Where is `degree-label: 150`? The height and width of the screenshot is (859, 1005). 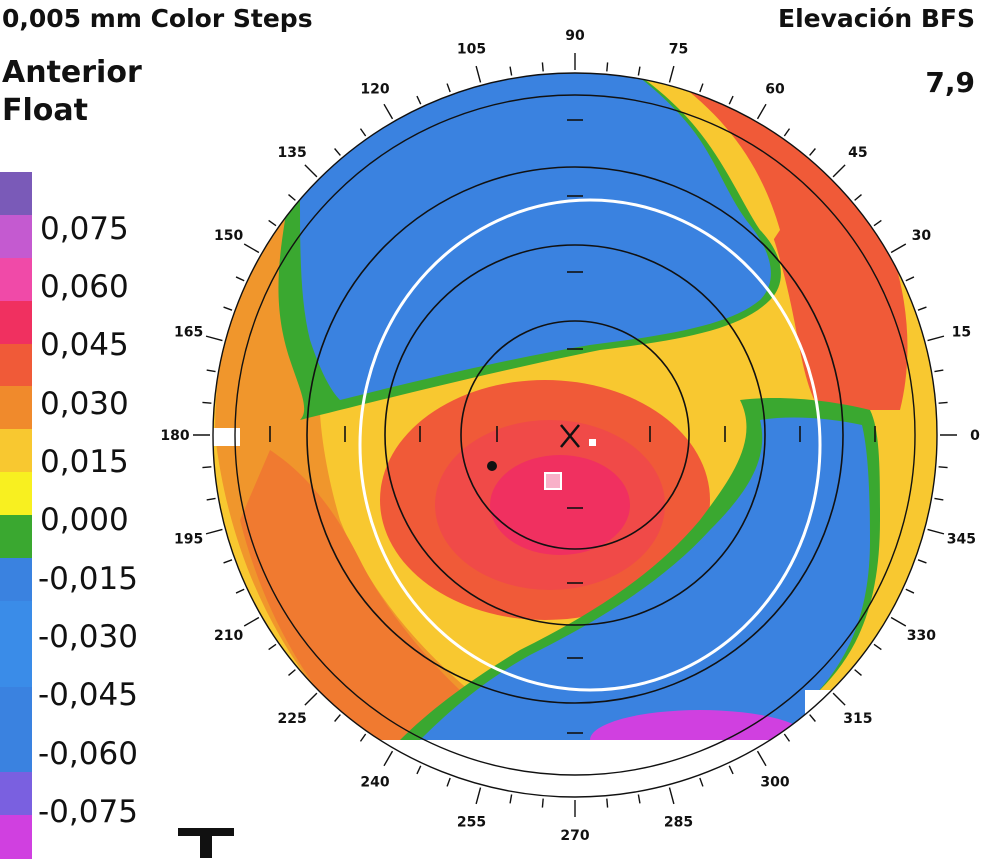 degree-label: 150 is located at coordinates (228, 236).